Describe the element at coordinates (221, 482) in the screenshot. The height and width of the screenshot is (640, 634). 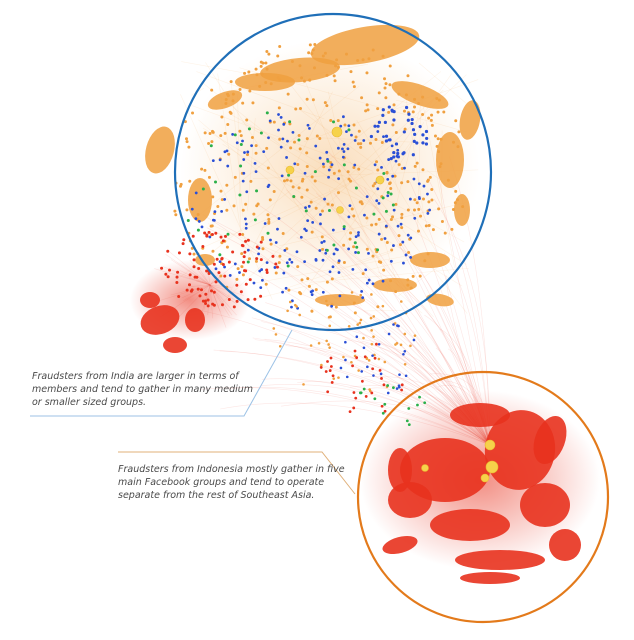
I see `indonesia-annotation-line: main Facebook groups and tend to operate` at that location.